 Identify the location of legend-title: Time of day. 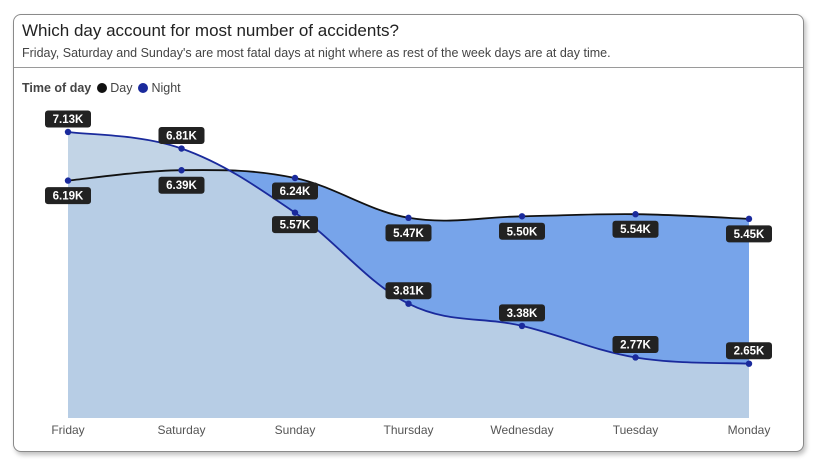
(57, 88).